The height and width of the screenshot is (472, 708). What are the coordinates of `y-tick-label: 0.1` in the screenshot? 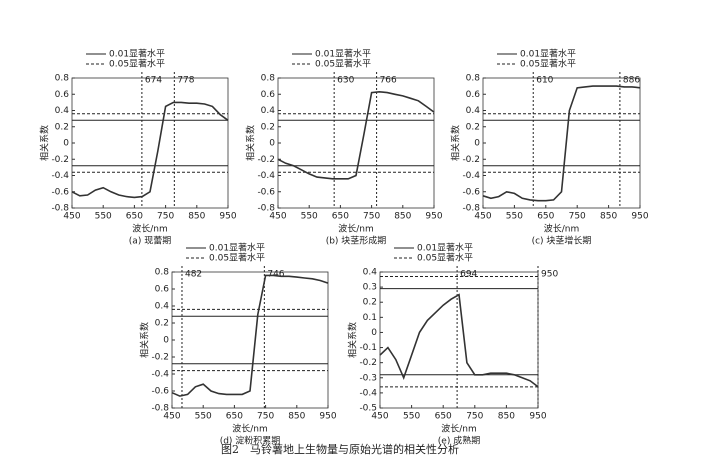 It's located at (370, 318).